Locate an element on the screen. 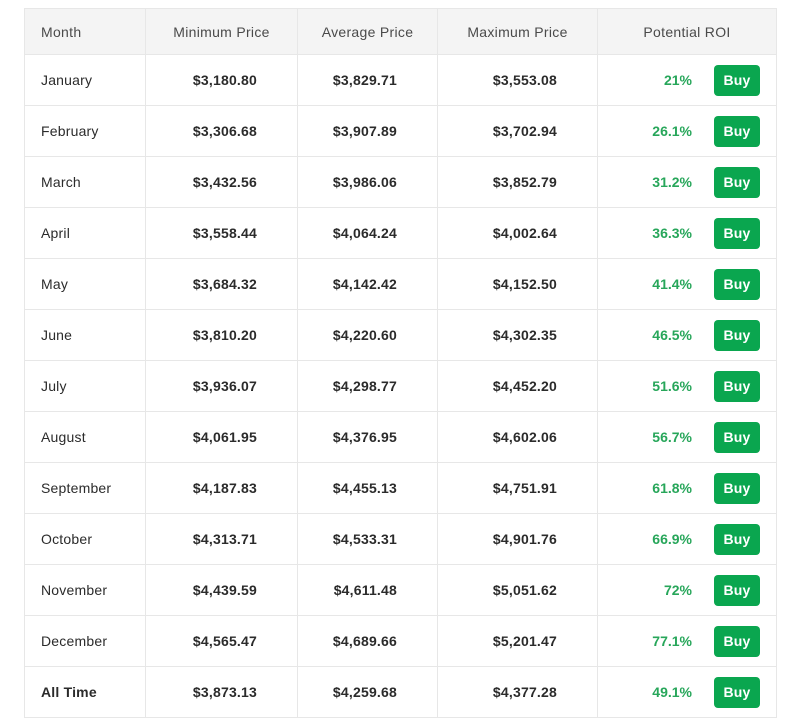 This screenshot has width=800, height=719. minimum-price-cell: $3,180.80 is located at coordinates (221, 80).